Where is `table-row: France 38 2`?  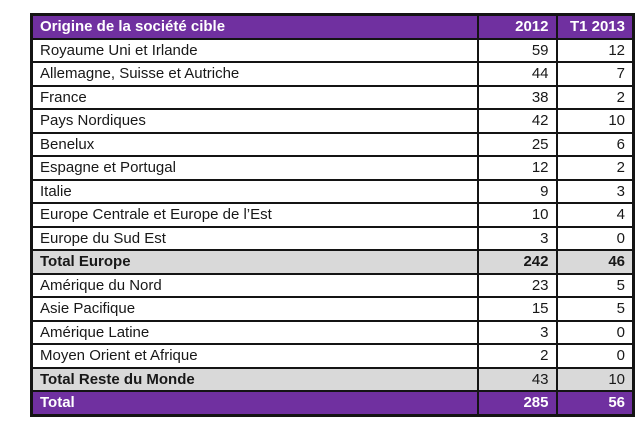 table-row: France 38 2 is located at coordinates (332, 97).